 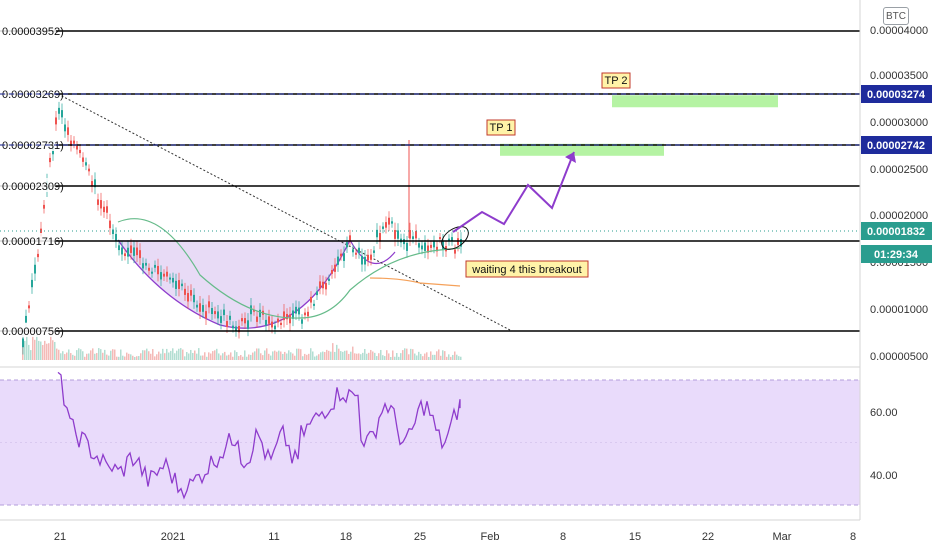 What do you see at coordinates (896, 255) in the screenshot?
I see `price-badge-label: 01:29:34` at bounding box center [896, 255].